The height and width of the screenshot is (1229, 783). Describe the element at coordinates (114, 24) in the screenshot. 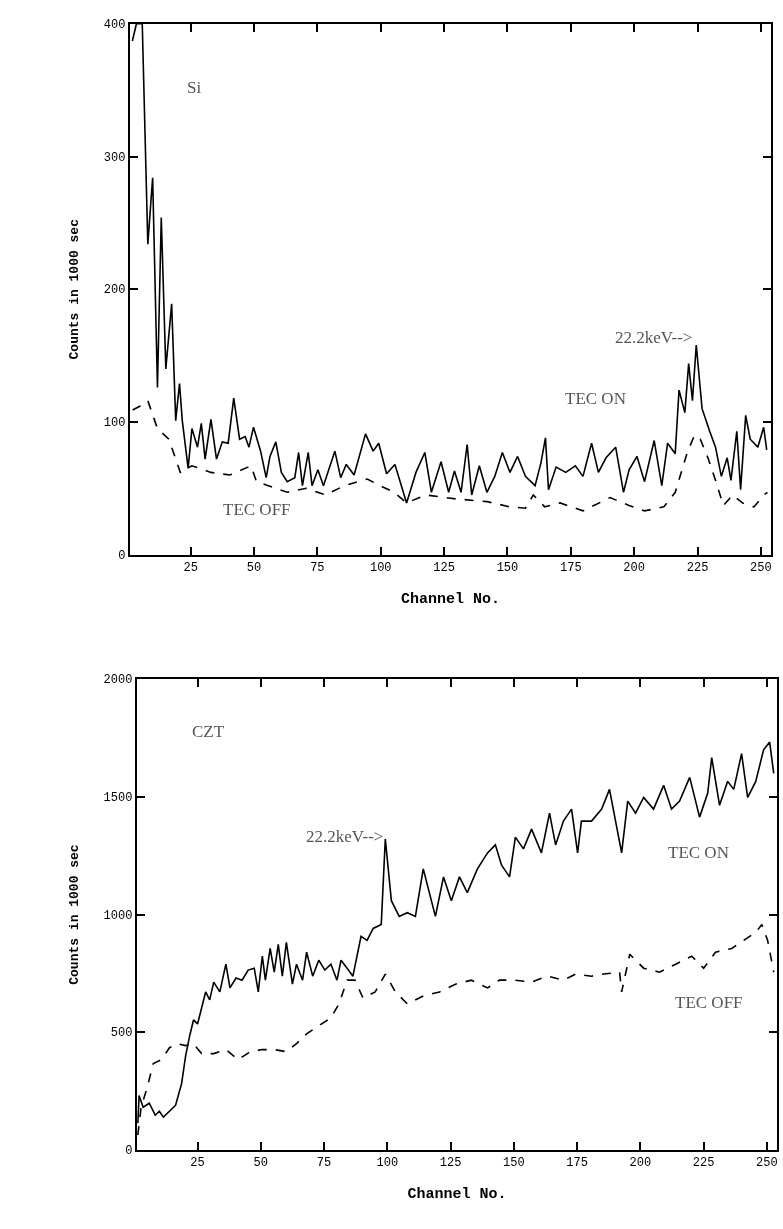

I see `y-tick-label: 400` at that location.